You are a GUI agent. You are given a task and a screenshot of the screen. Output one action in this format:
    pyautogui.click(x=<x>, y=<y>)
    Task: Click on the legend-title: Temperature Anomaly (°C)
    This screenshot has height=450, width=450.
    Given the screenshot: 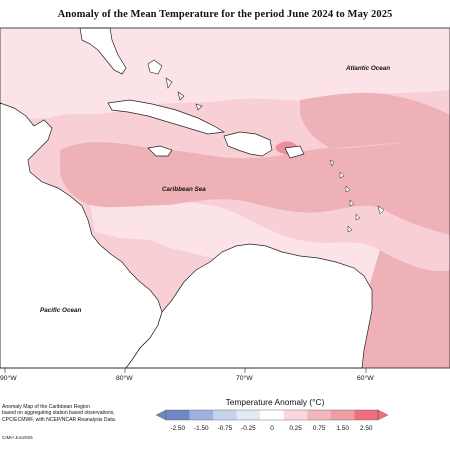 What is the action you would take?
    pyautogui.click(x=275, y=402)
    